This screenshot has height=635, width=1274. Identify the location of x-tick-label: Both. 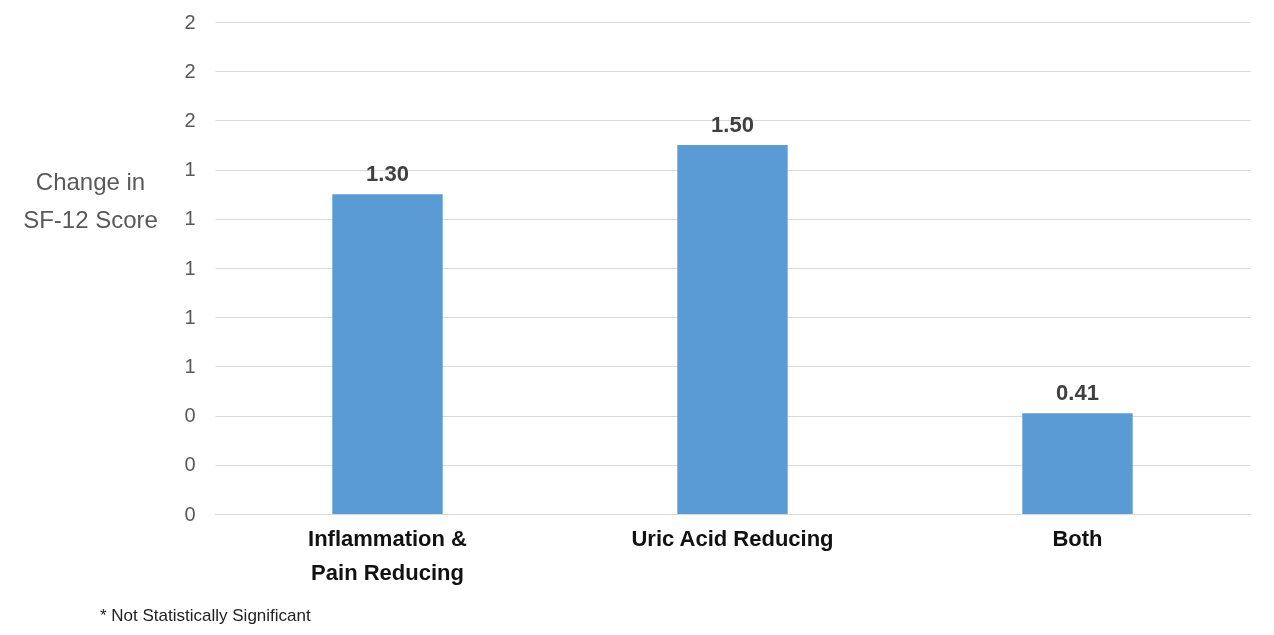
(1077, 538).